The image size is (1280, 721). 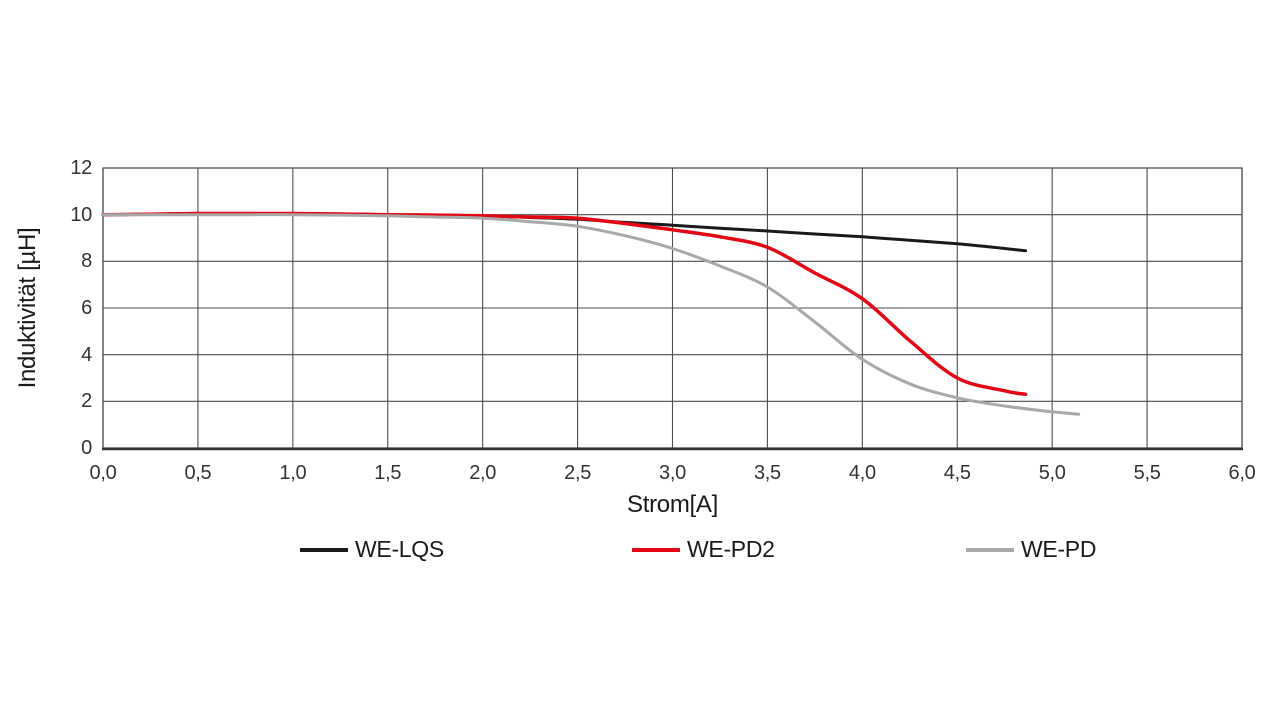 What do you see at coordinates (1059, 549) in the screenshot?
I see `legend-label-we-pd: WE-PD` at bounding box center [1059, 549].